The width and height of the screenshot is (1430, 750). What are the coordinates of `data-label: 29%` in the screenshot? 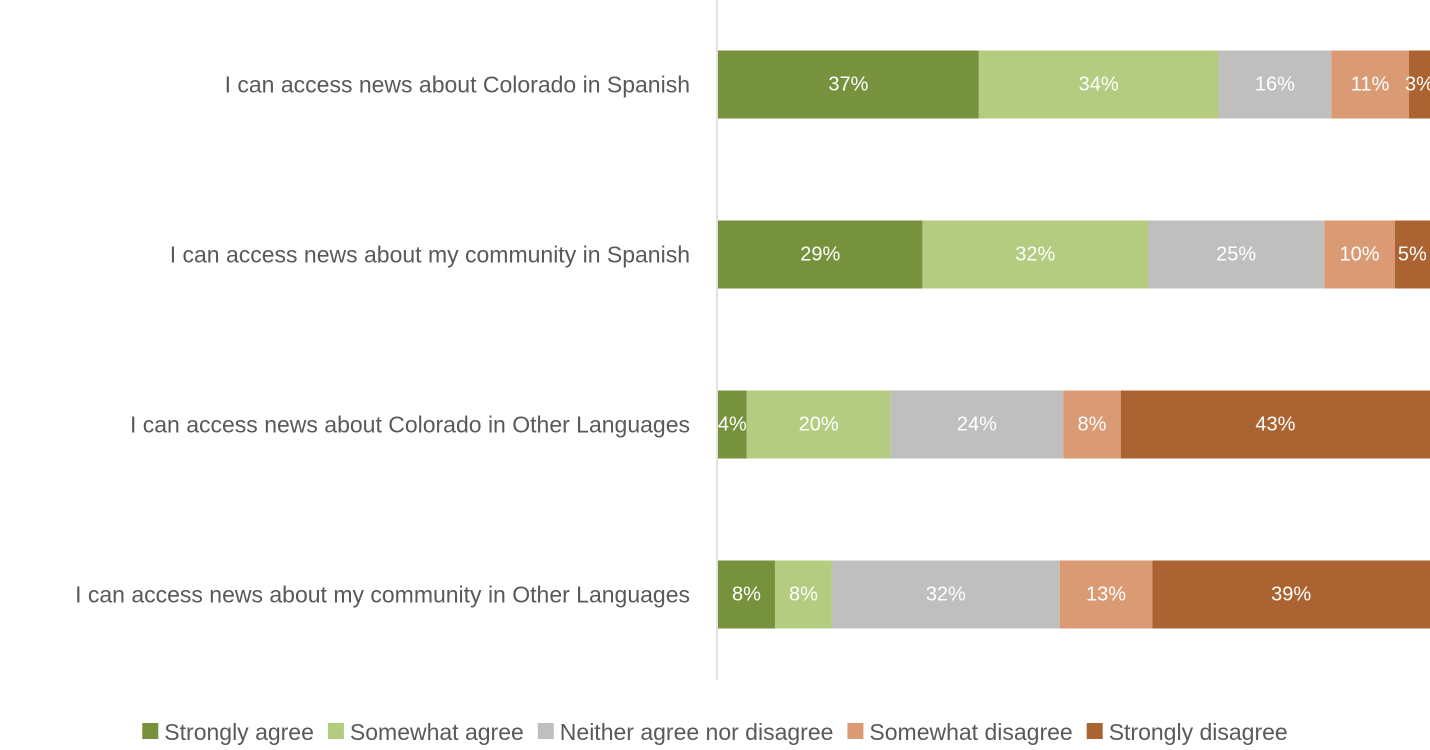 It's located at (820, 255).